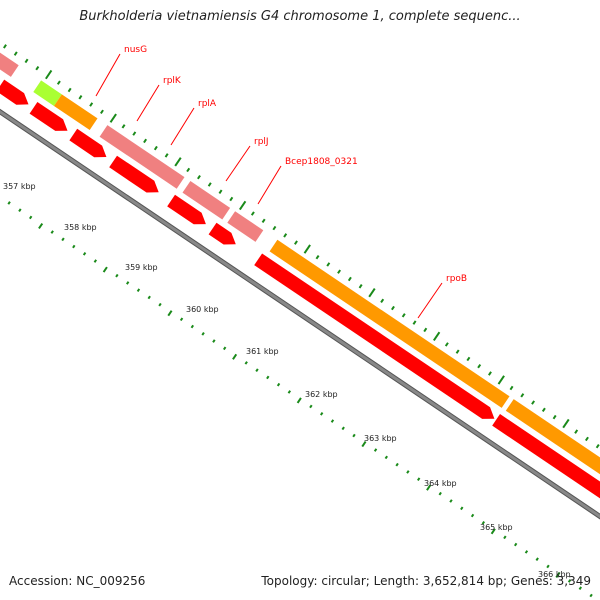 The height and width of the screenshot is (600, 600). What do you see at coordinates (19, 186) in the screenshot?
I see `position-label: 357 kbp` at bounding box center [19, 186].